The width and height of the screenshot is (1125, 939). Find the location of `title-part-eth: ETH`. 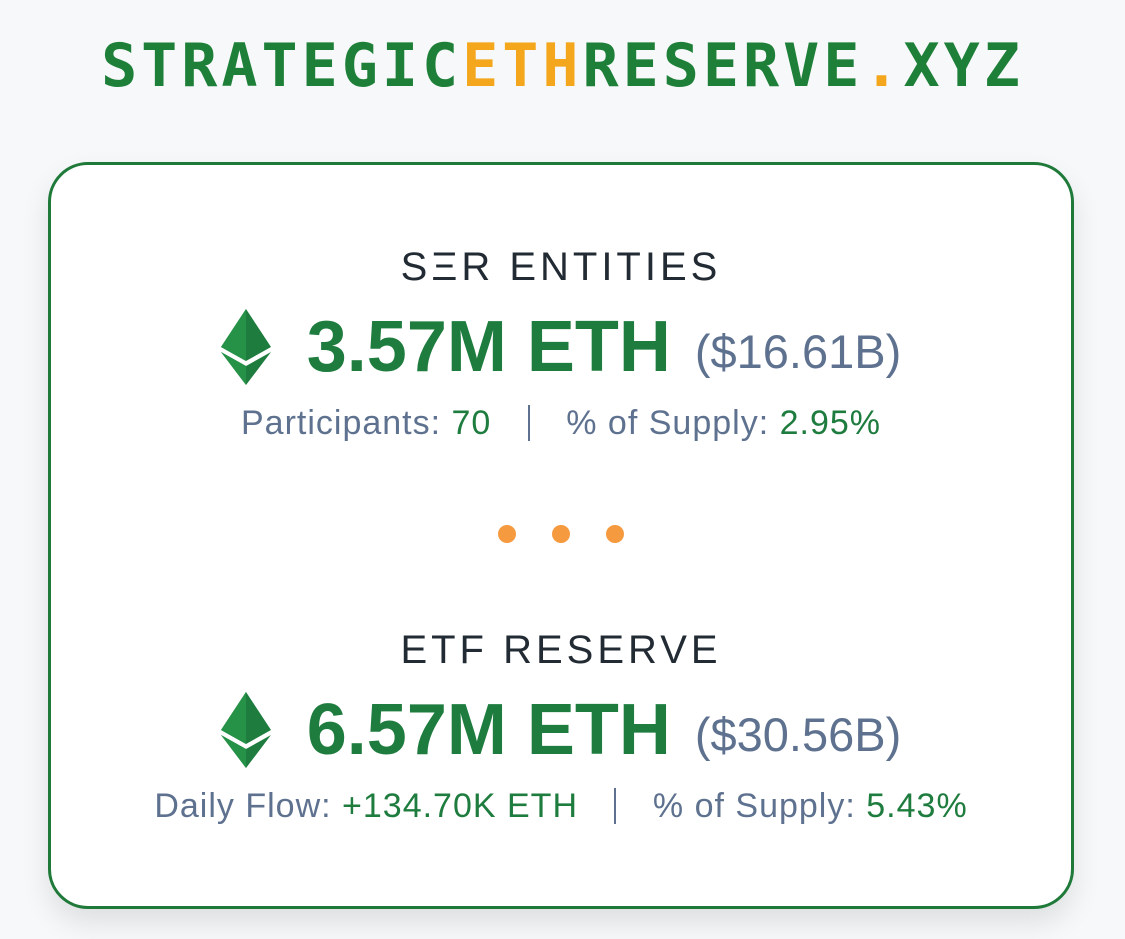

title-part-eth: ETH is located at coordinates (522, 66).